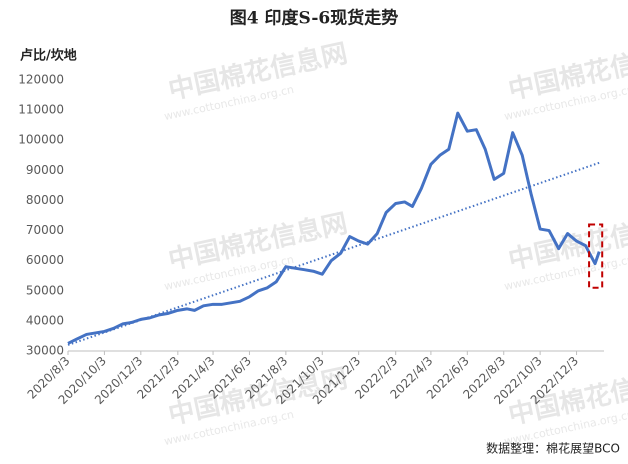 This screenshot has height=464, width=628. What do you see at coordinates (314, 18) in the screenshot?
I see `chart-title: 图4 印度S-6现货走势` at bounding box center [314, 18].